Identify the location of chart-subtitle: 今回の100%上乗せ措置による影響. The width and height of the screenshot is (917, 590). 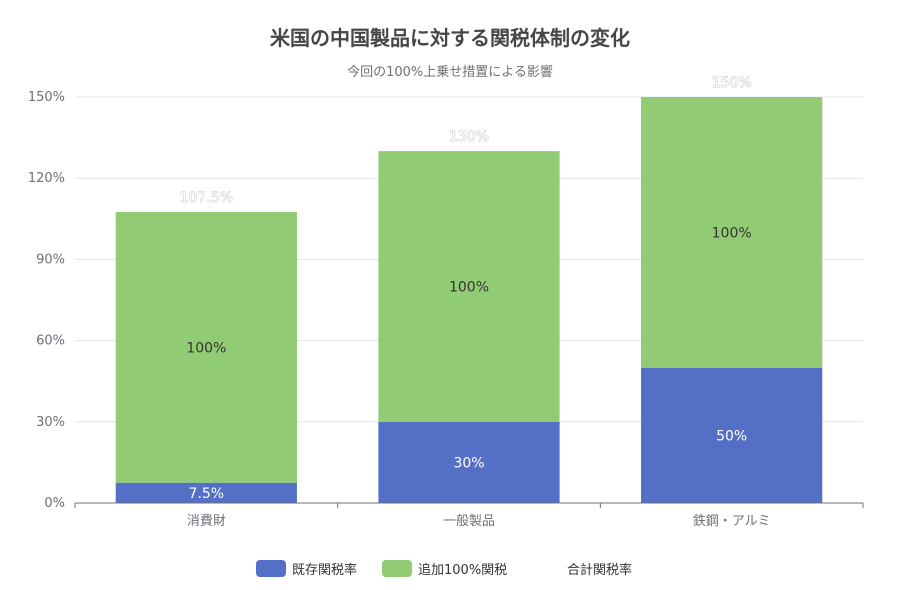
(450, 72).